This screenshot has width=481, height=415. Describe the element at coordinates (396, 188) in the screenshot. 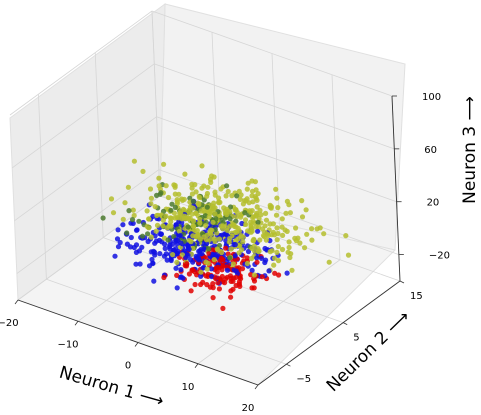

I see `z-axis-line` at that location.